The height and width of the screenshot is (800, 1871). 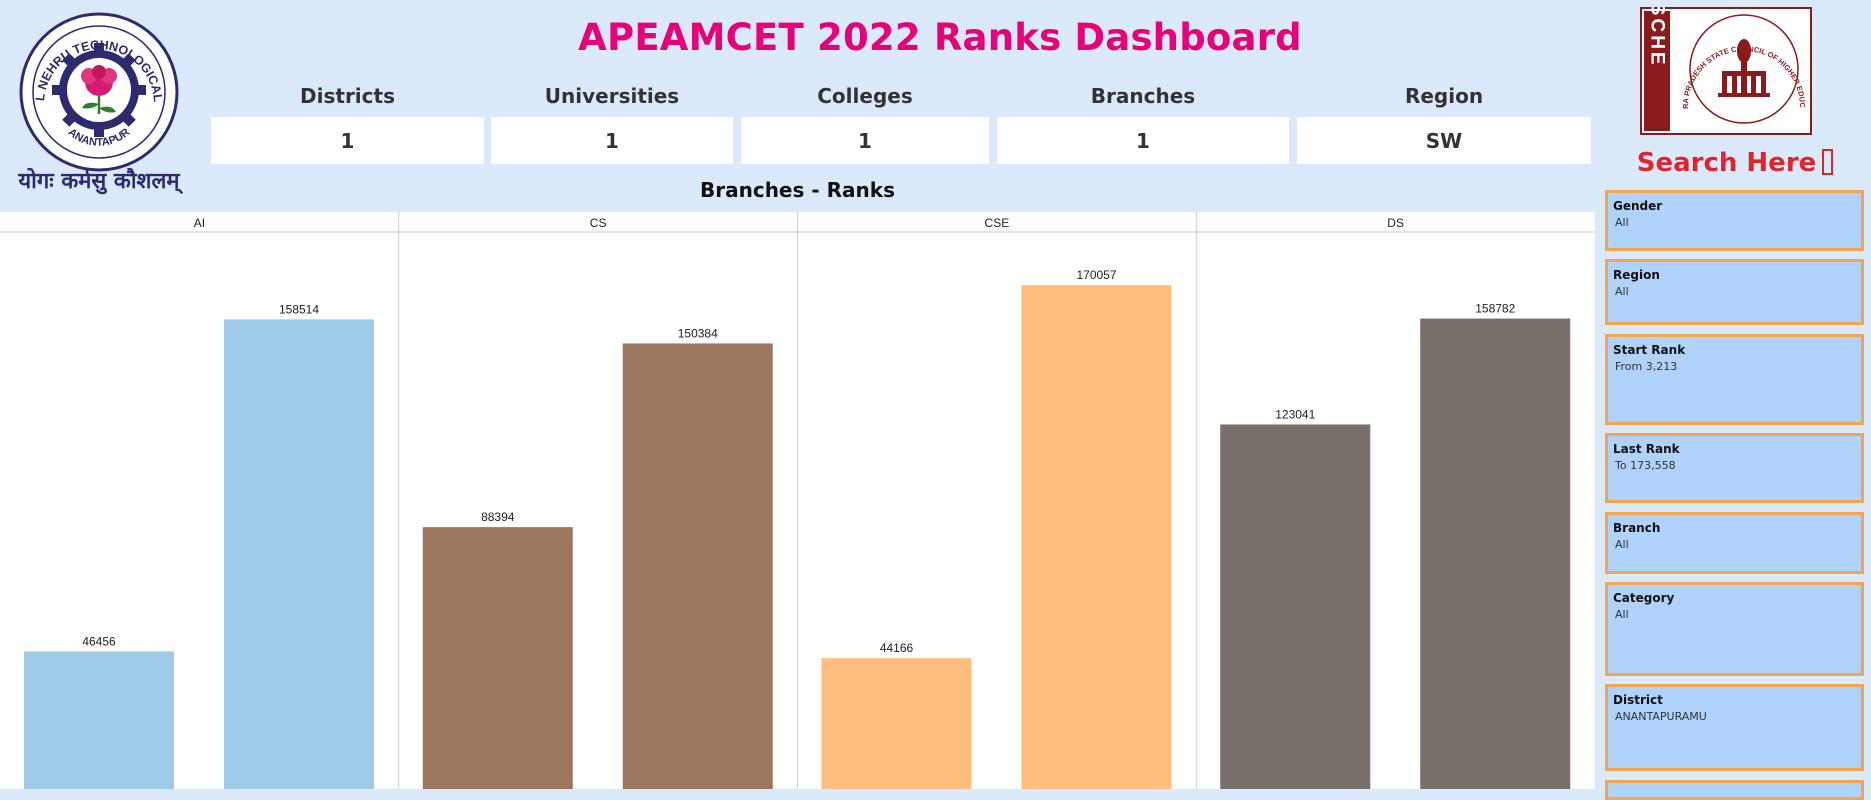 I want to click on filter-gender: Gender All, so click(x=1734, y=220).